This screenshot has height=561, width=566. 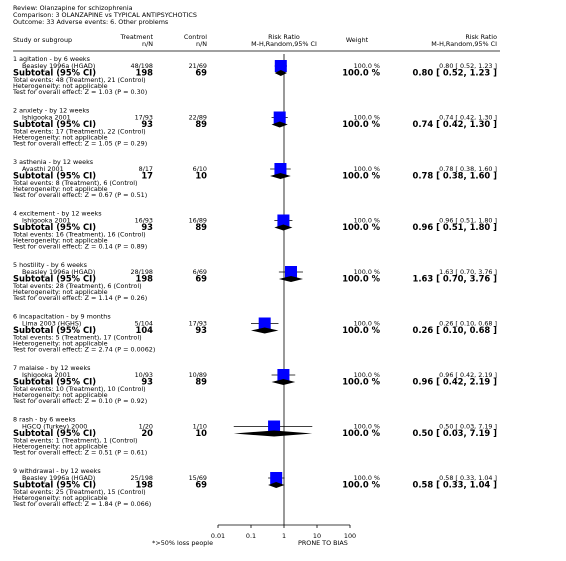 I want to click on control-cell: 22/89, so click(x=198, y=118).